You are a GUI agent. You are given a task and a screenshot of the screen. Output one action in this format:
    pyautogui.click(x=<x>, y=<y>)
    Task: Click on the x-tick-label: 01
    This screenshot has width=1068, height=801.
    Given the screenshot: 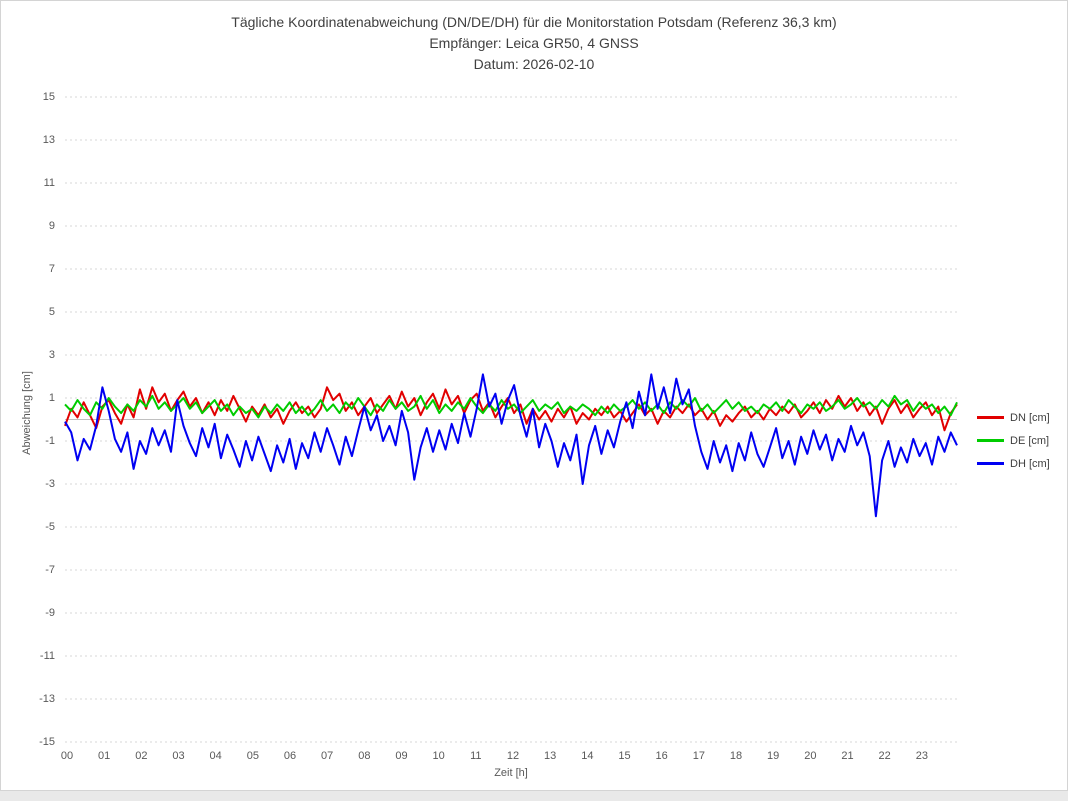 What is the action you would take?
    pyautogui.click(x=104, y=756)
    